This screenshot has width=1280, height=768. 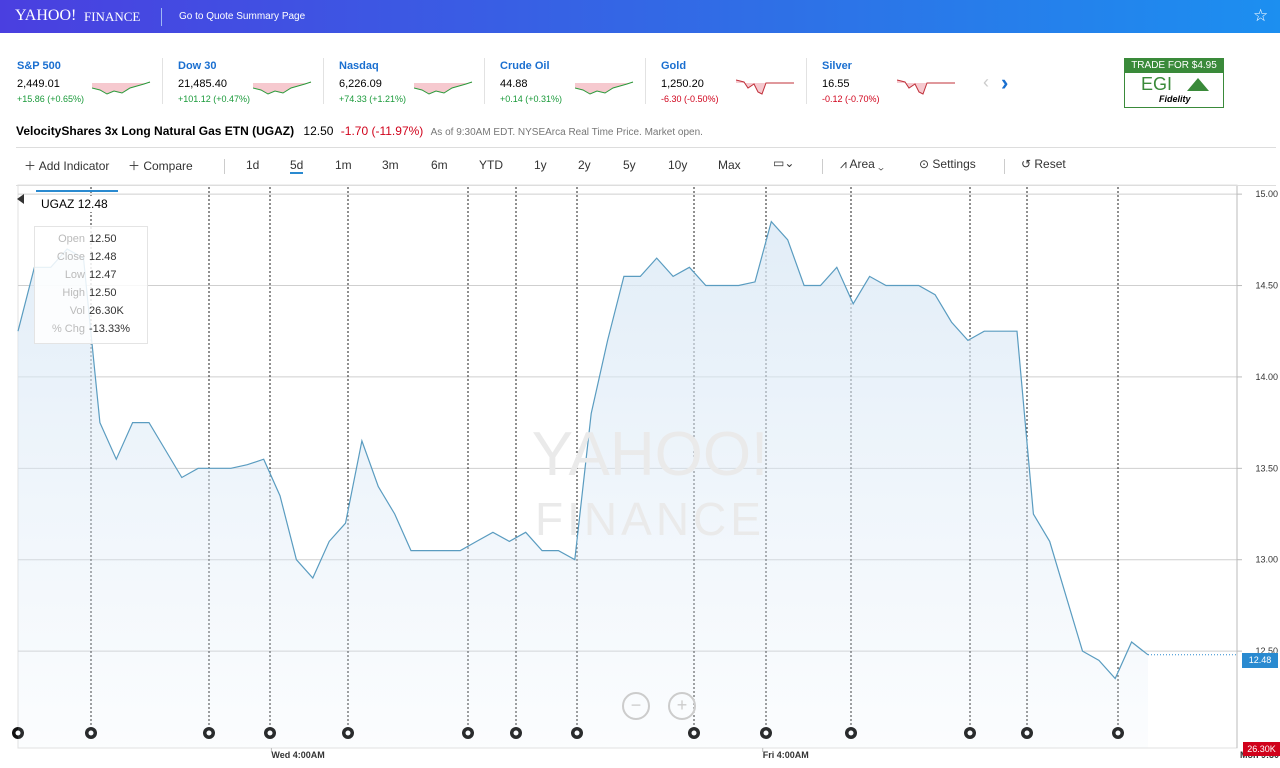 I want to click on tooltip-label: High, so click(x=73, y=293).